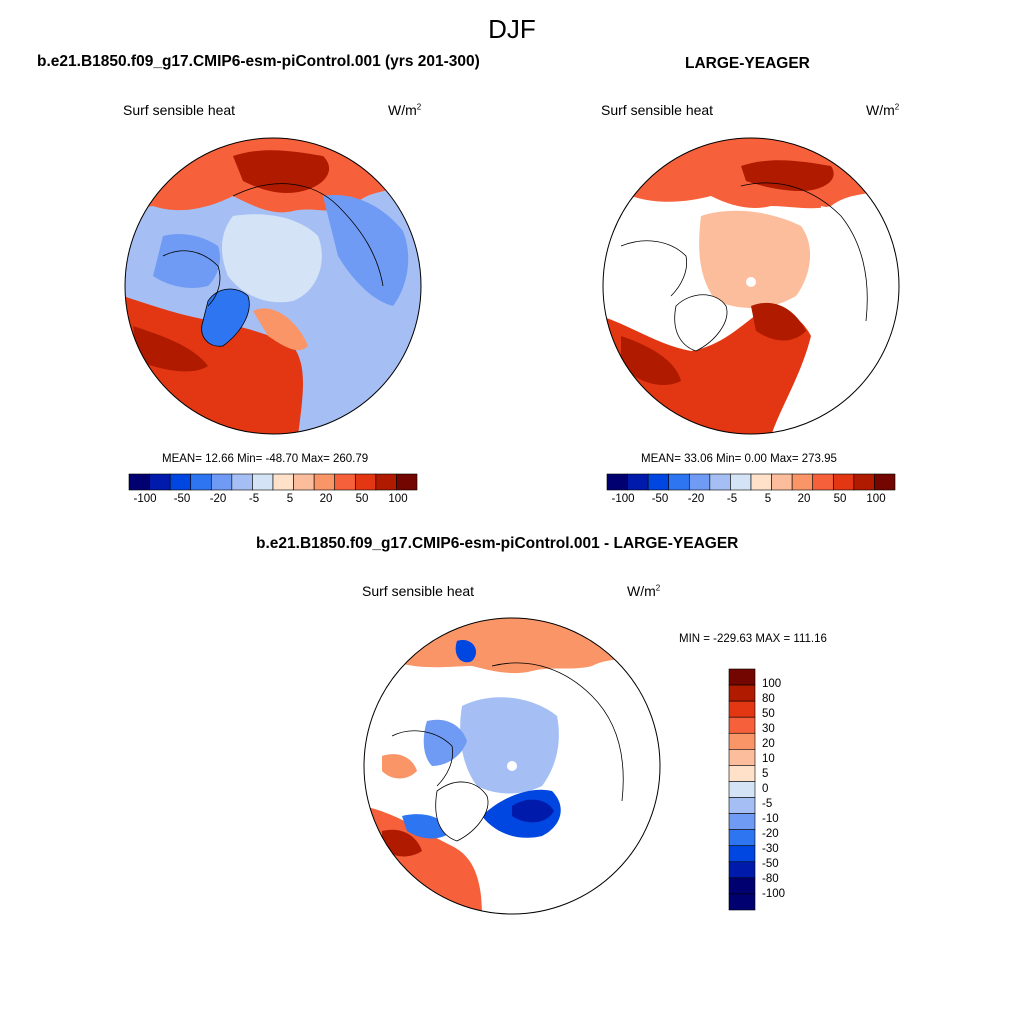 The width and height of the screenshot is (1024, 1024). Describe the element at coordinates (739, 459) in the screenshot. I see `obs-stats: MEAN= 33.06 Min= 0.00 Max= 273.95` at that location.